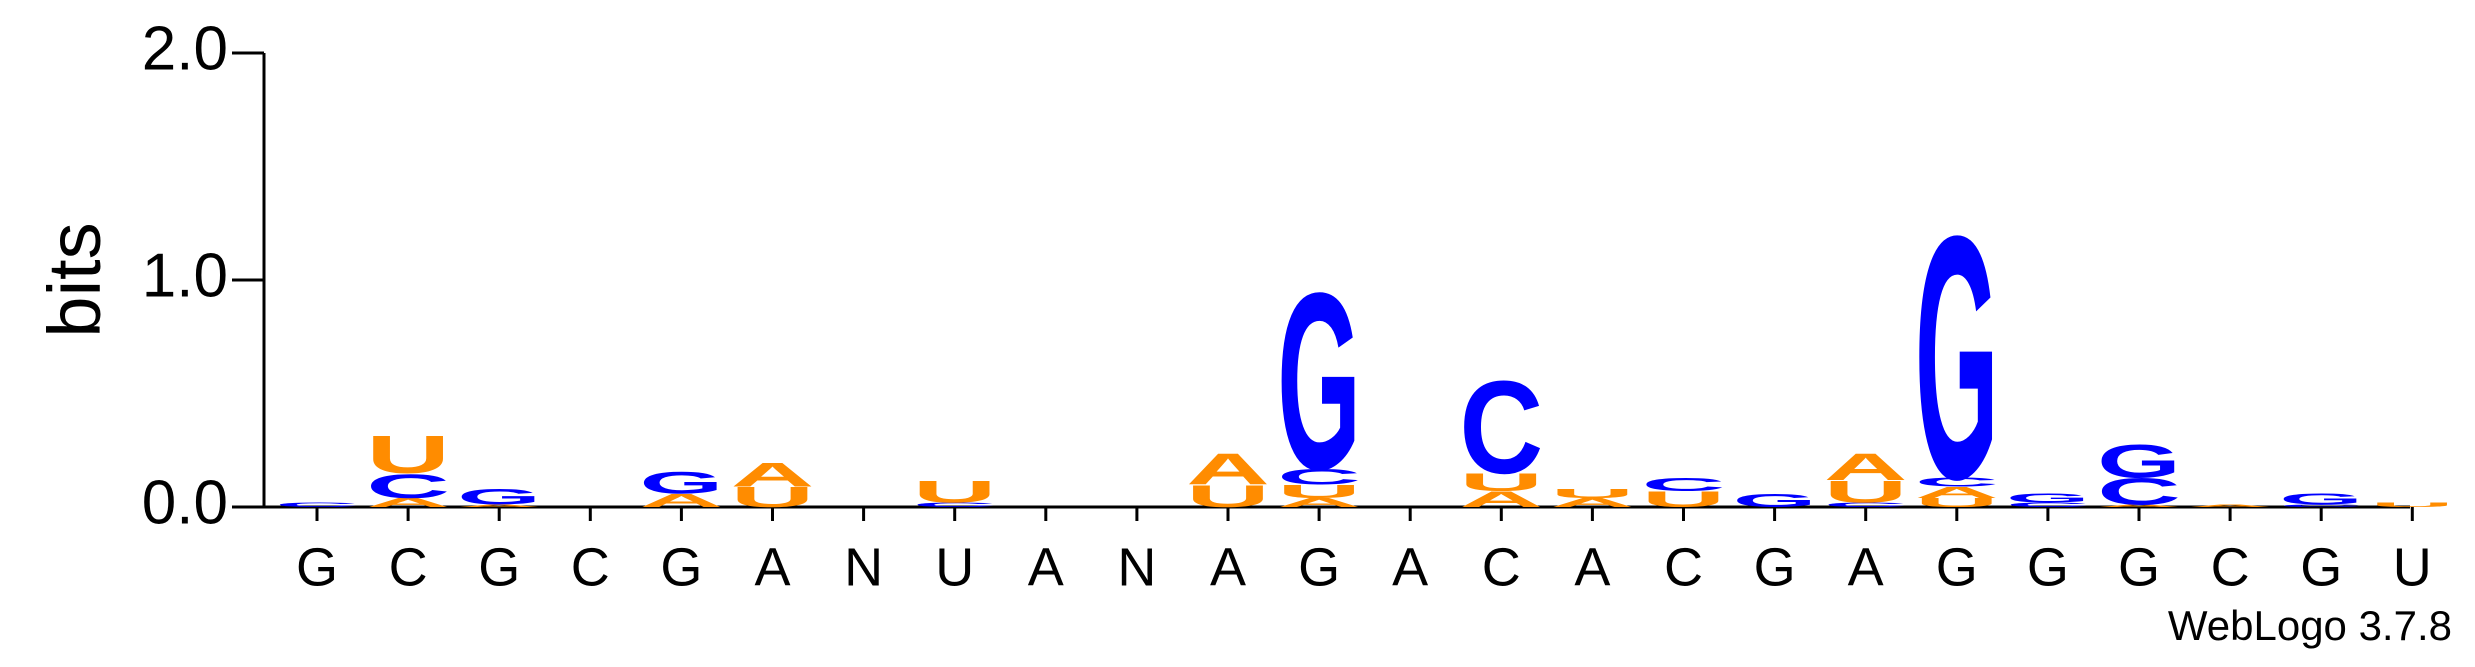 The width and height of the screenshot is (2475, 667). Describe the element at coordinates (185, 48) in the screenshot. I see `y-tick-label: 2.0` at that location.